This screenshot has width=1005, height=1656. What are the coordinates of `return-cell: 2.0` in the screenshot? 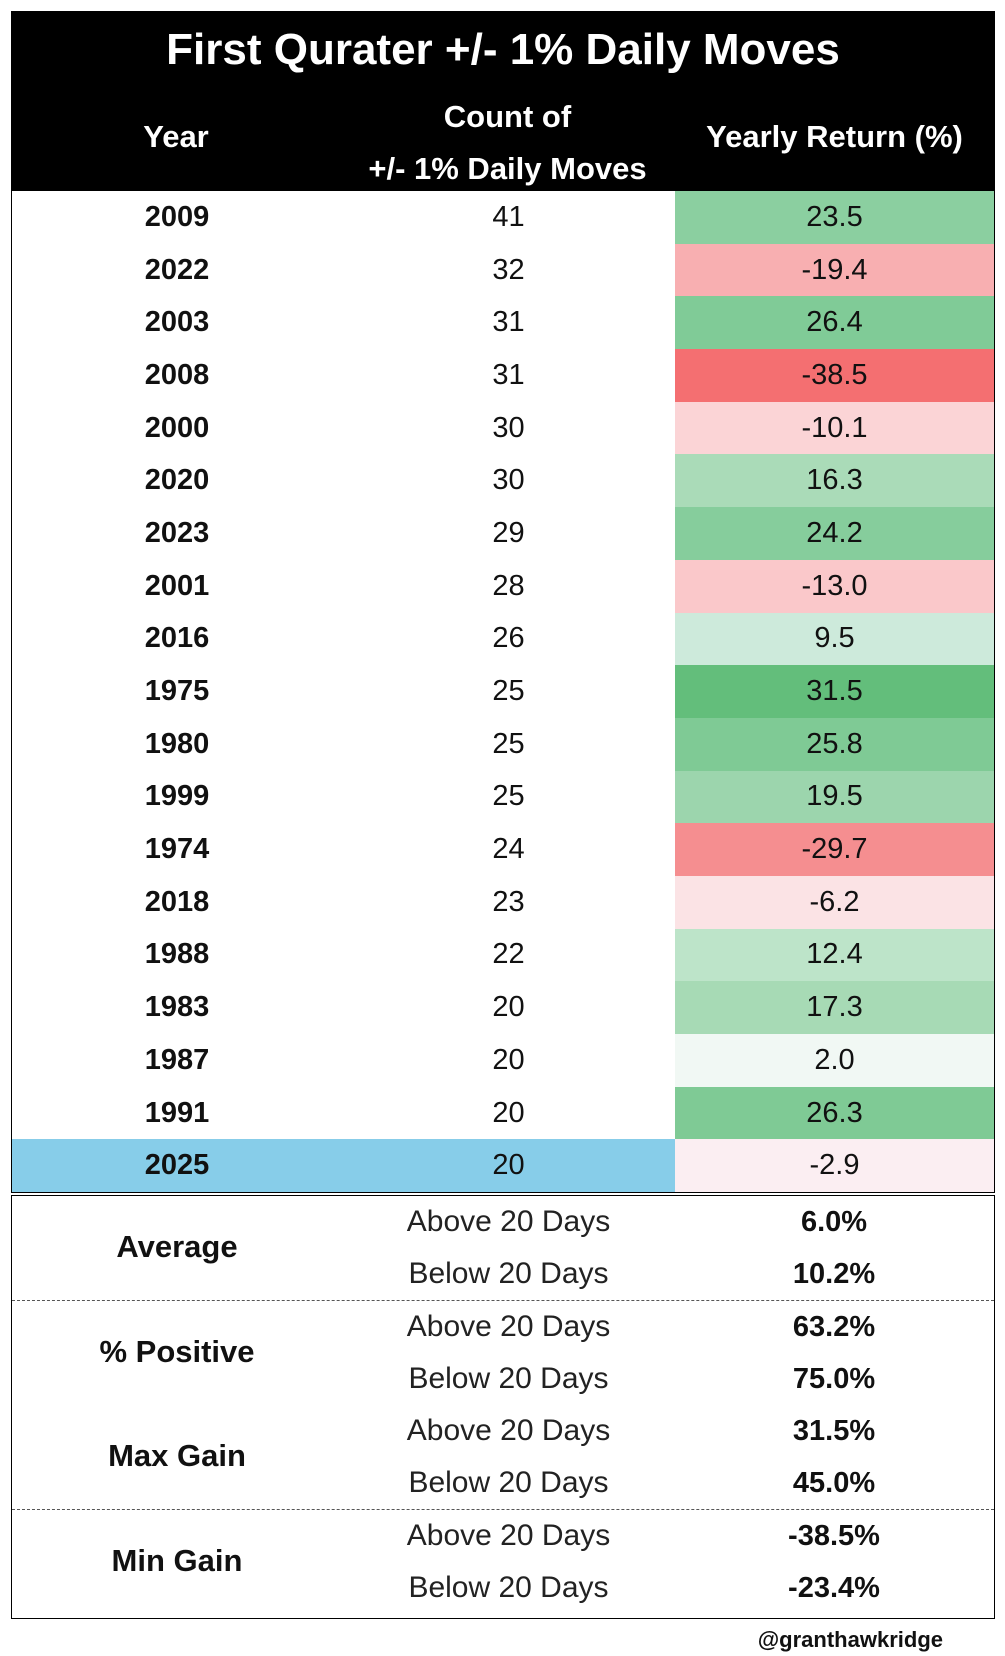 It's located at (834, 1060).